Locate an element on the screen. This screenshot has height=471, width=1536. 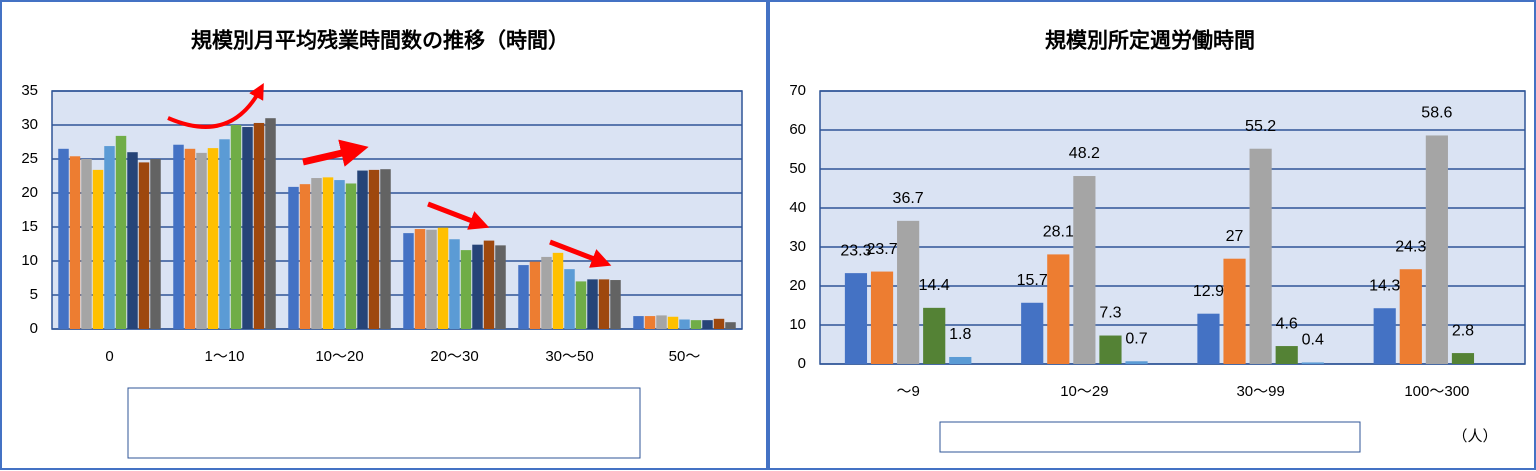
x-tick-label: 30〜99 is located at coordinates (1260, 391).